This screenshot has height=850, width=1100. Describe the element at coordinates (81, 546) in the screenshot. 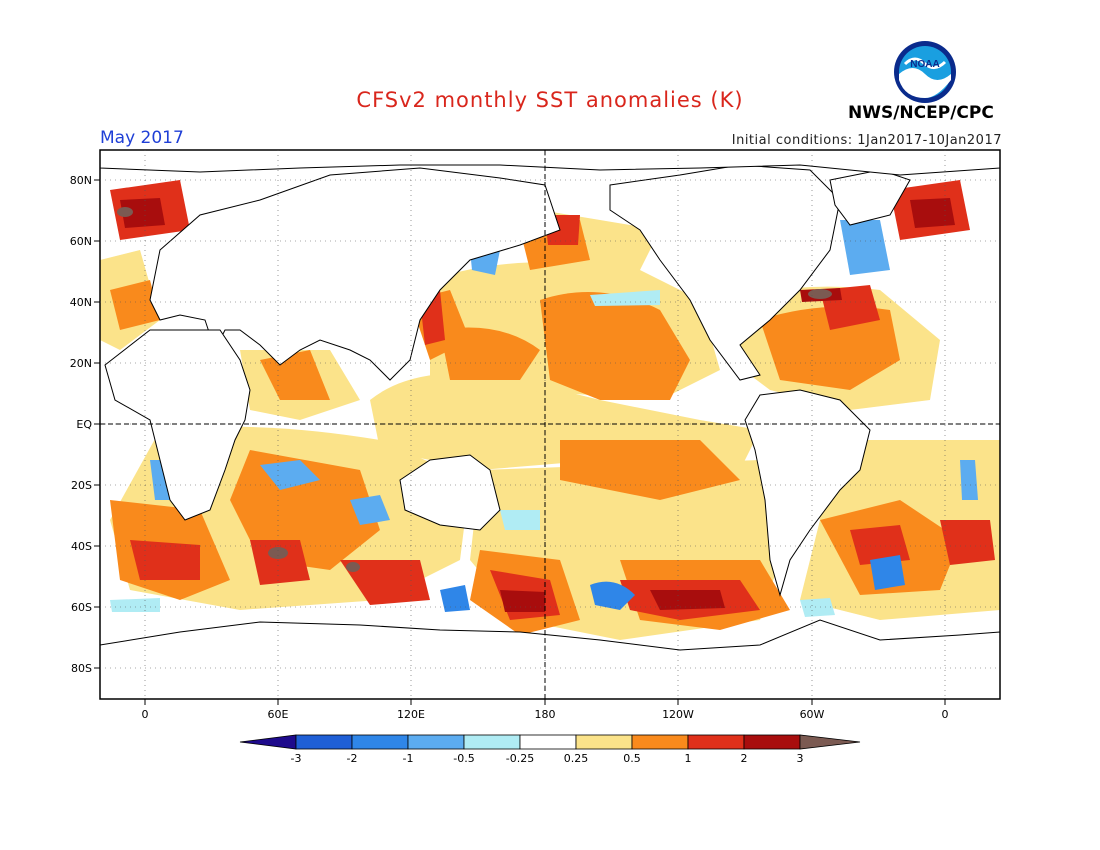

I see `lat-label: 40S` at that location.